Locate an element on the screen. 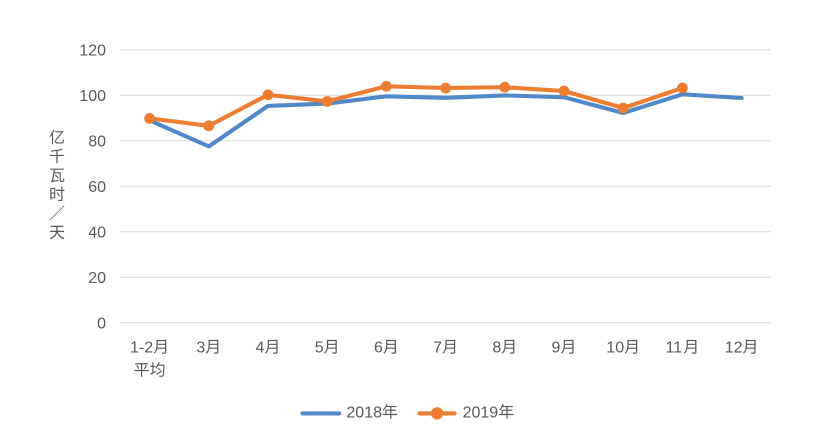  svg-text: 12 is located at coordinates (734, 348).